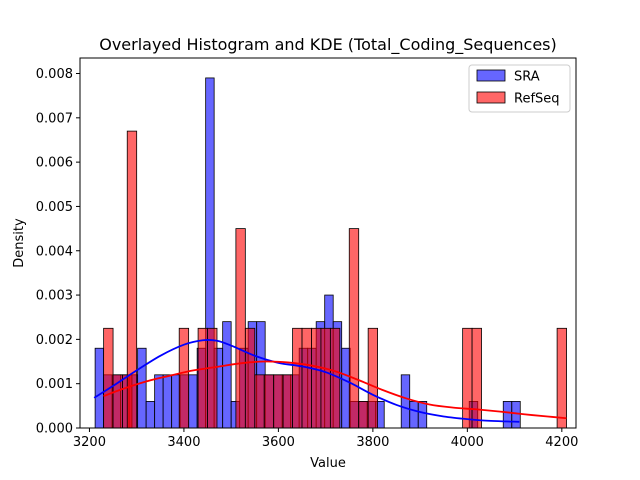 Image resolution: width=640 pixels, height=480 pixels. What do you see at coordinates (467, 442) in the screenshot?
I see `x-tick-label: 4000` at bounding box center [467, 442].